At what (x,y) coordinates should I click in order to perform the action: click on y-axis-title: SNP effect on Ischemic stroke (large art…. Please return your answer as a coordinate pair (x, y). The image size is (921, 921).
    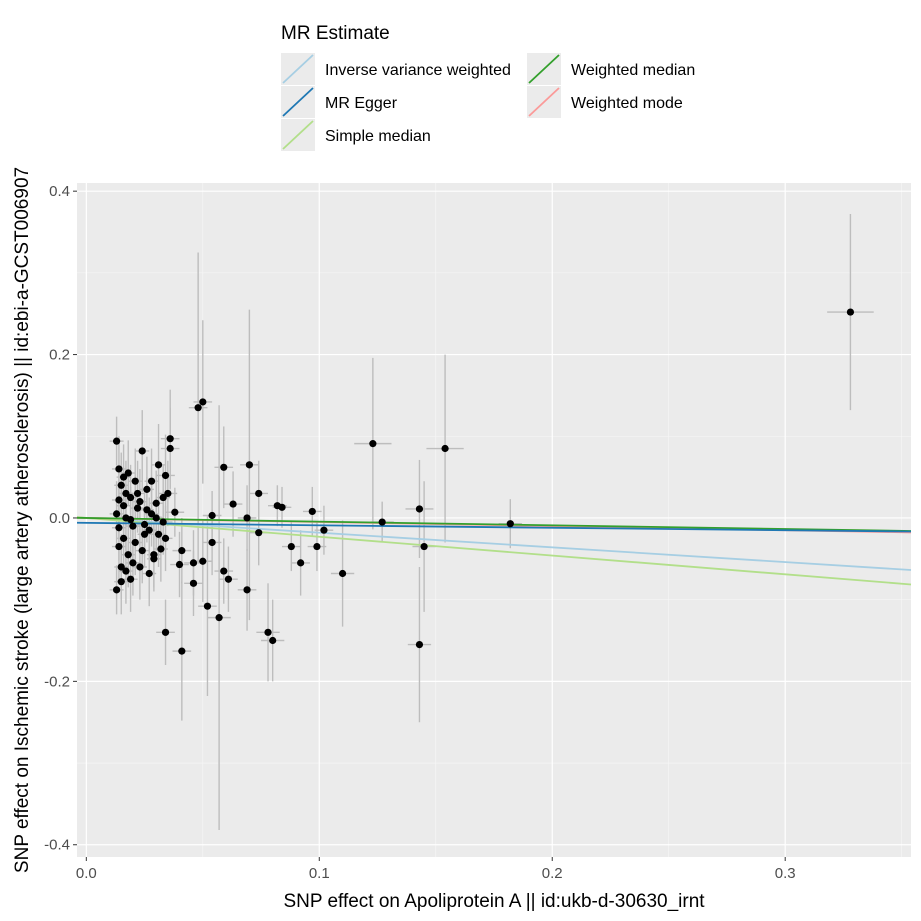
    Looking at the image, I should click on (22, 520).